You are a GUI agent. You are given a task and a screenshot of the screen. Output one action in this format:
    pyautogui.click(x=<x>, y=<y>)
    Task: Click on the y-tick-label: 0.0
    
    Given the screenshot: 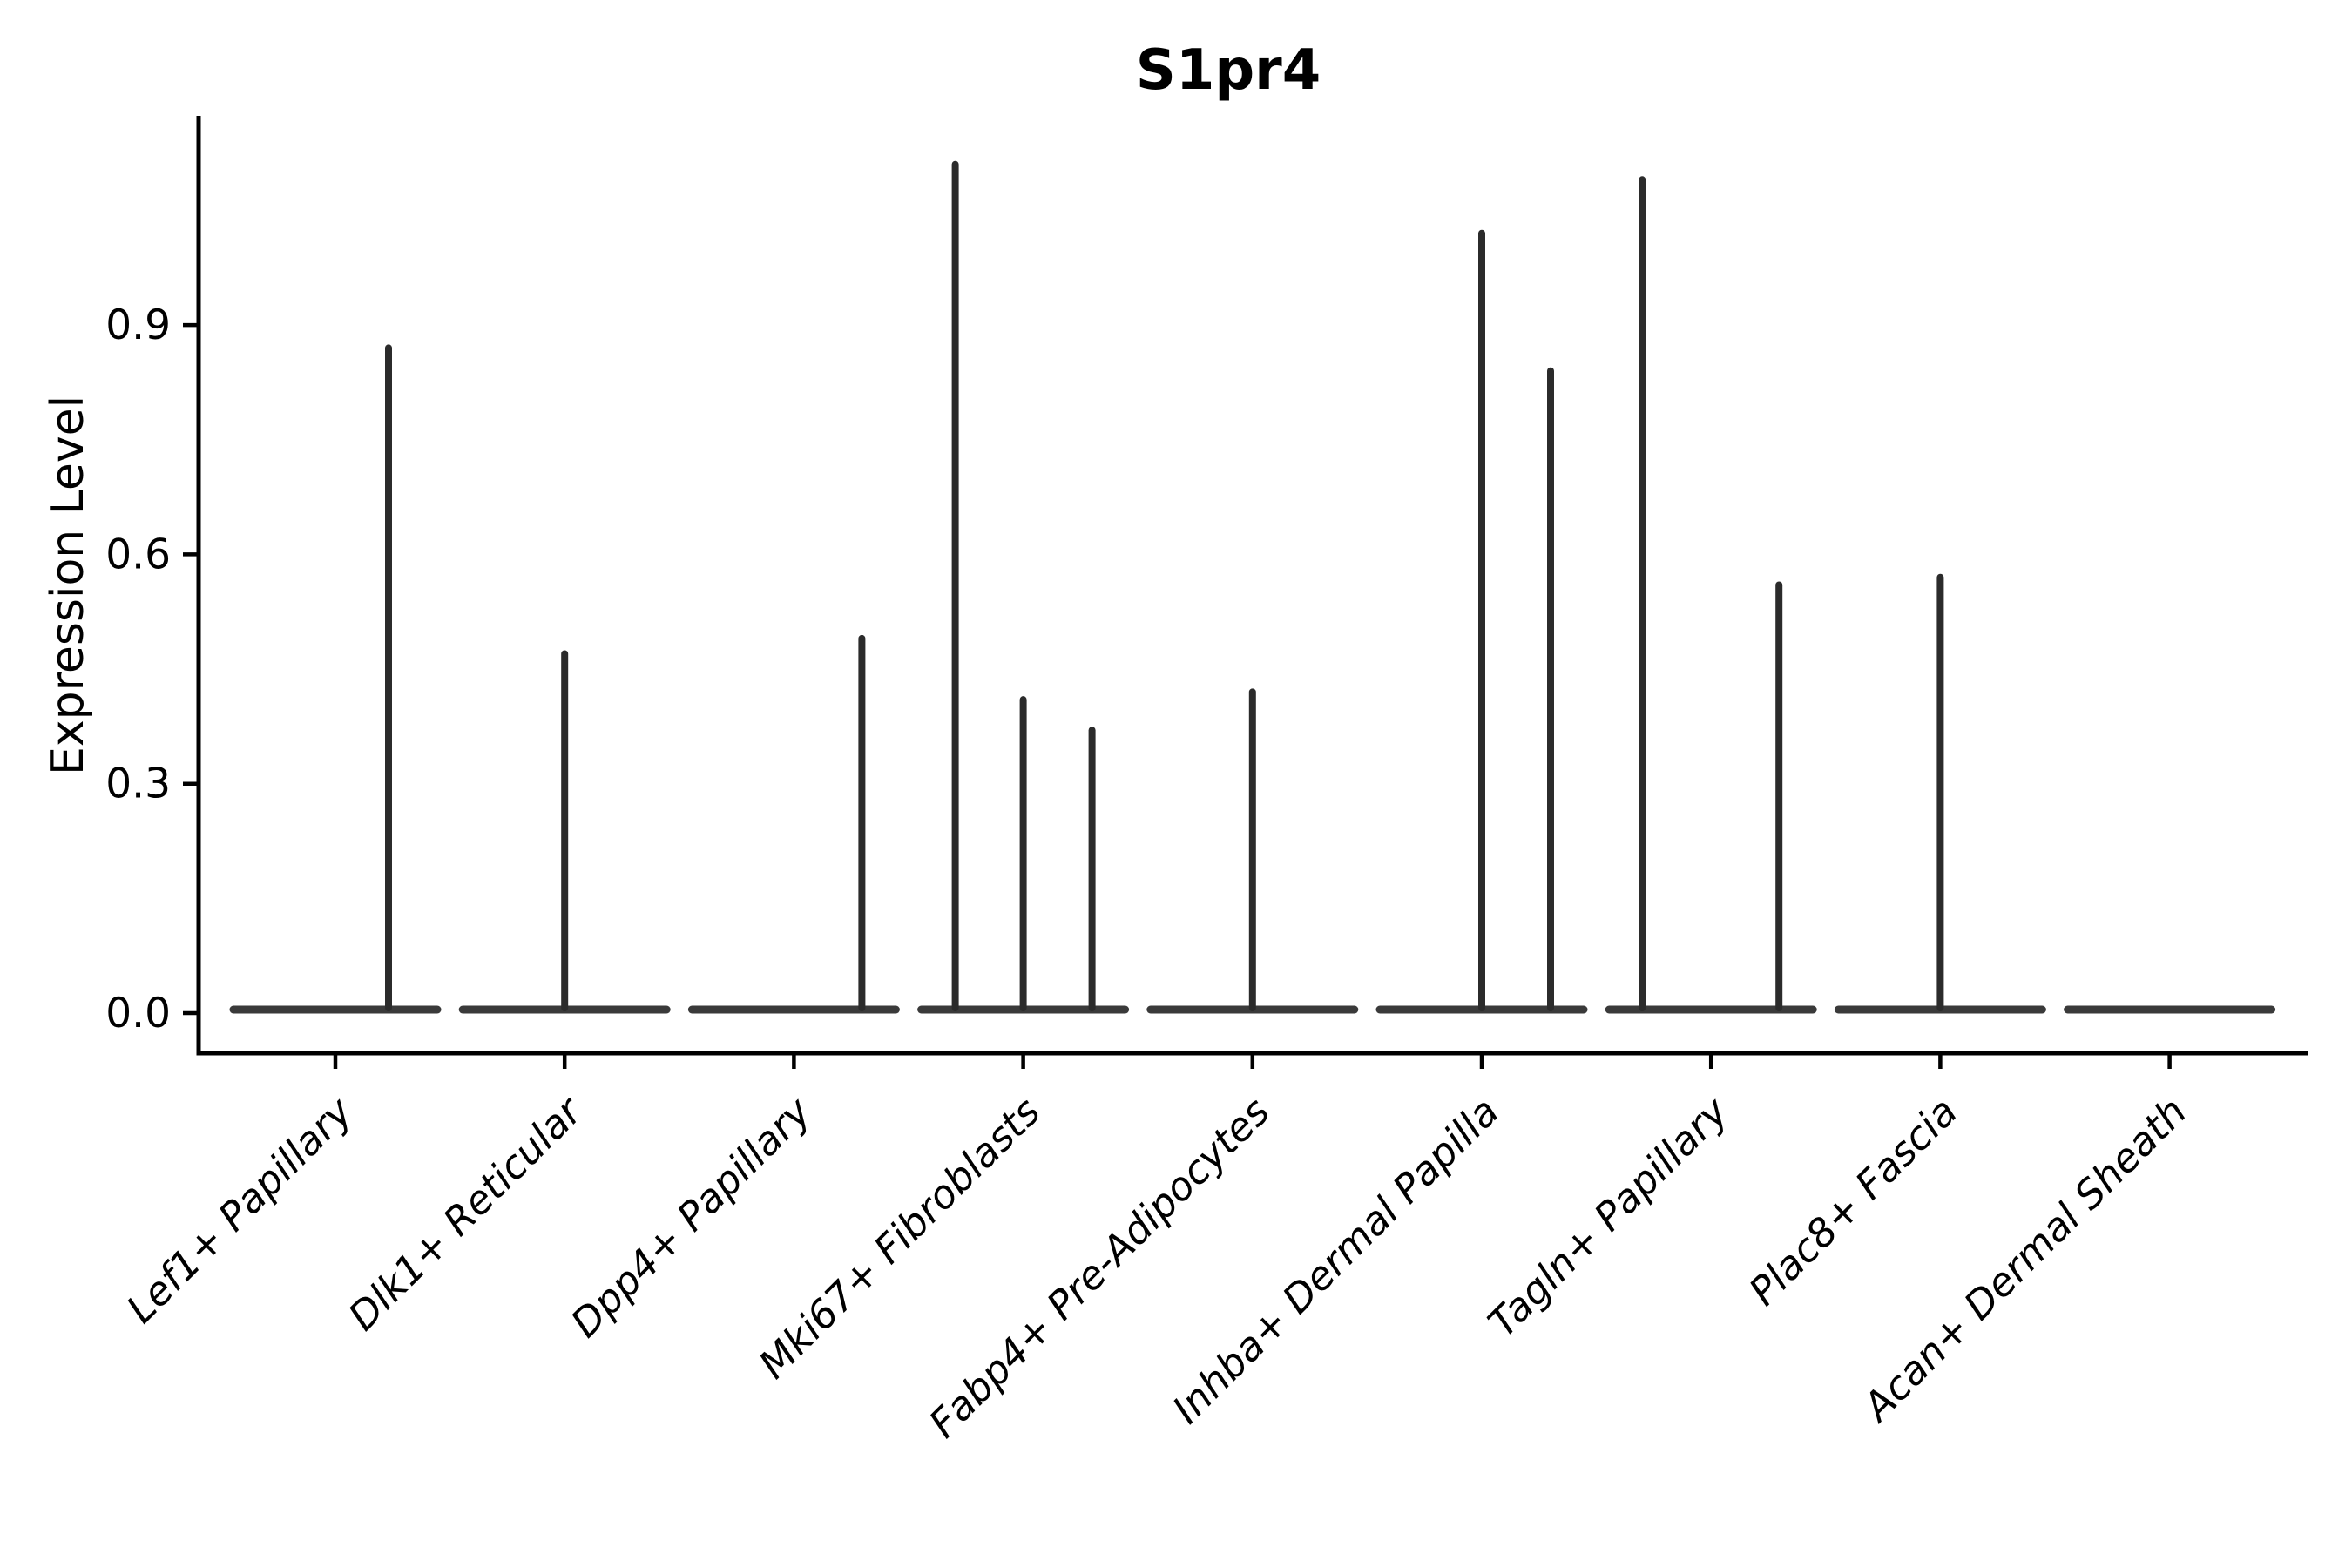 What is the action you would take?
    pyautogui.click(x=138, y=1014)
    